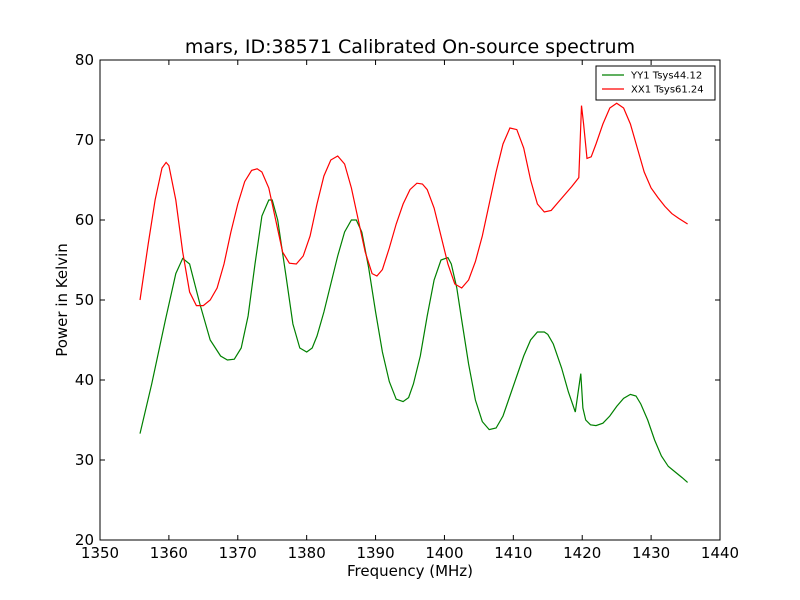 The height and width of the screenshot is (600, 800). I want to click on x-tick-label: 1390, so click(375, 553).